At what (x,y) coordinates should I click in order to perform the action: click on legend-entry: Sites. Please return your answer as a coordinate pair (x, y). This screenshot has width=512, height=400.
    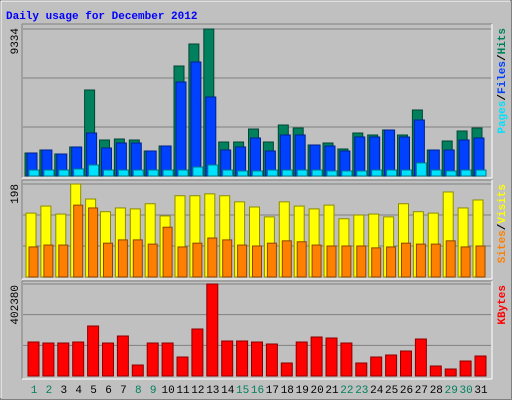
    Looking at the image, I should click on (503, 246).